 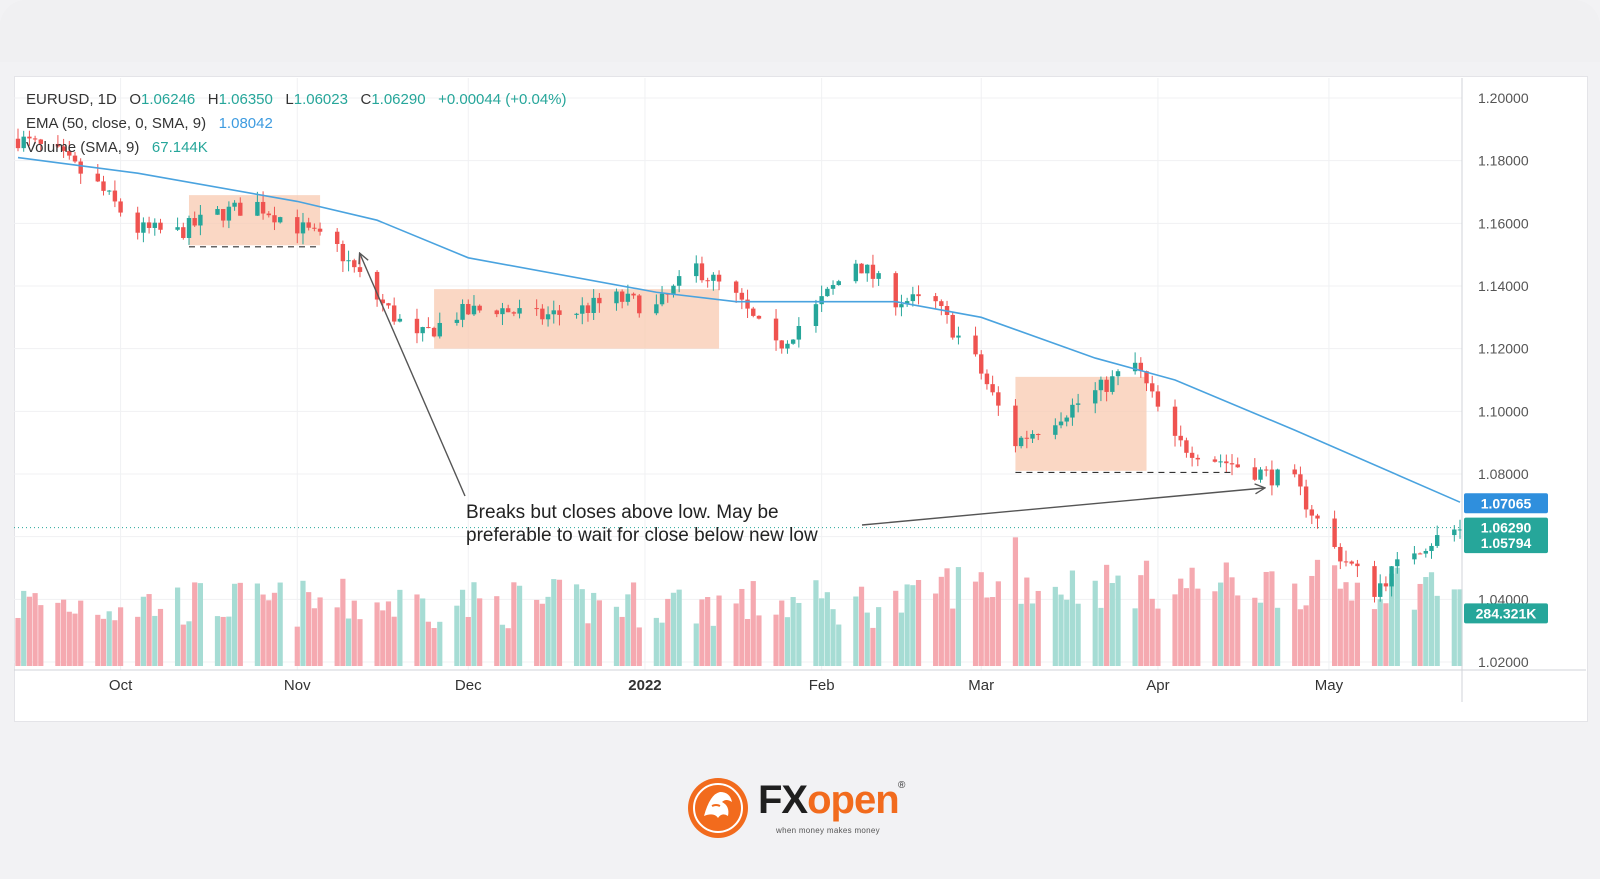 I want to click on y-tick-label: 1.10000, so click(x=1503, y=411).